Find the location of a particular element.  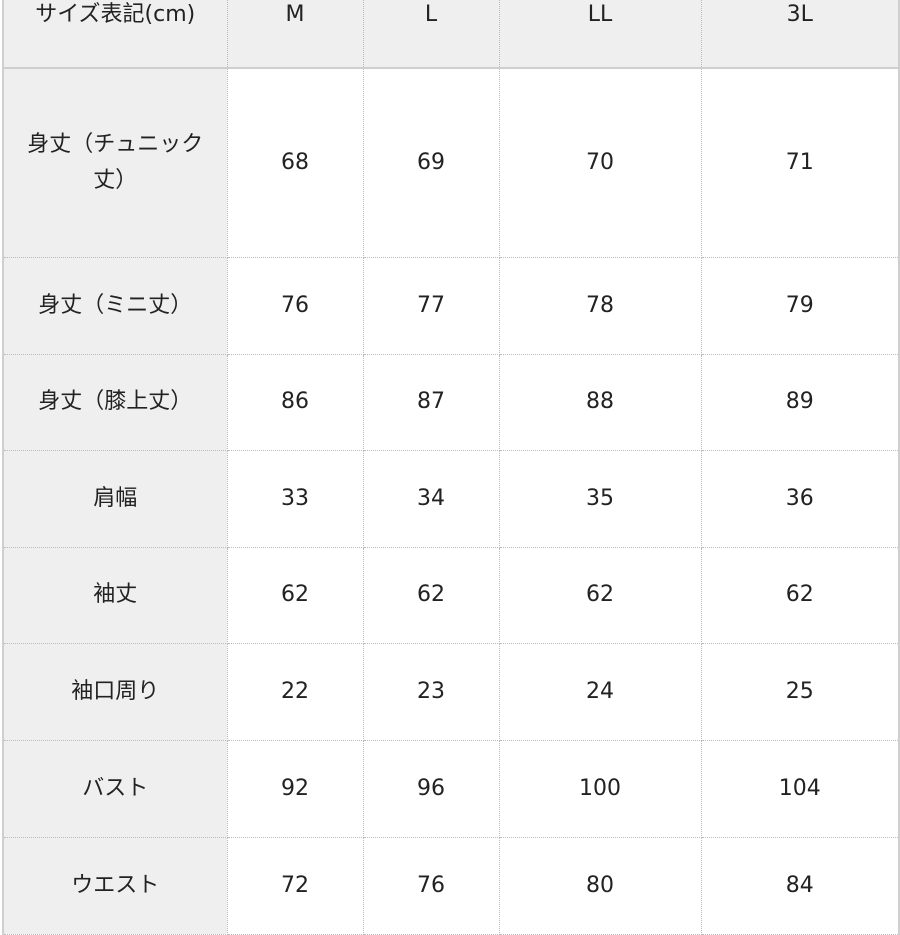

table-header-row: サイズ表記(cm) M L LL 3L is located at coordinates (451, 34).